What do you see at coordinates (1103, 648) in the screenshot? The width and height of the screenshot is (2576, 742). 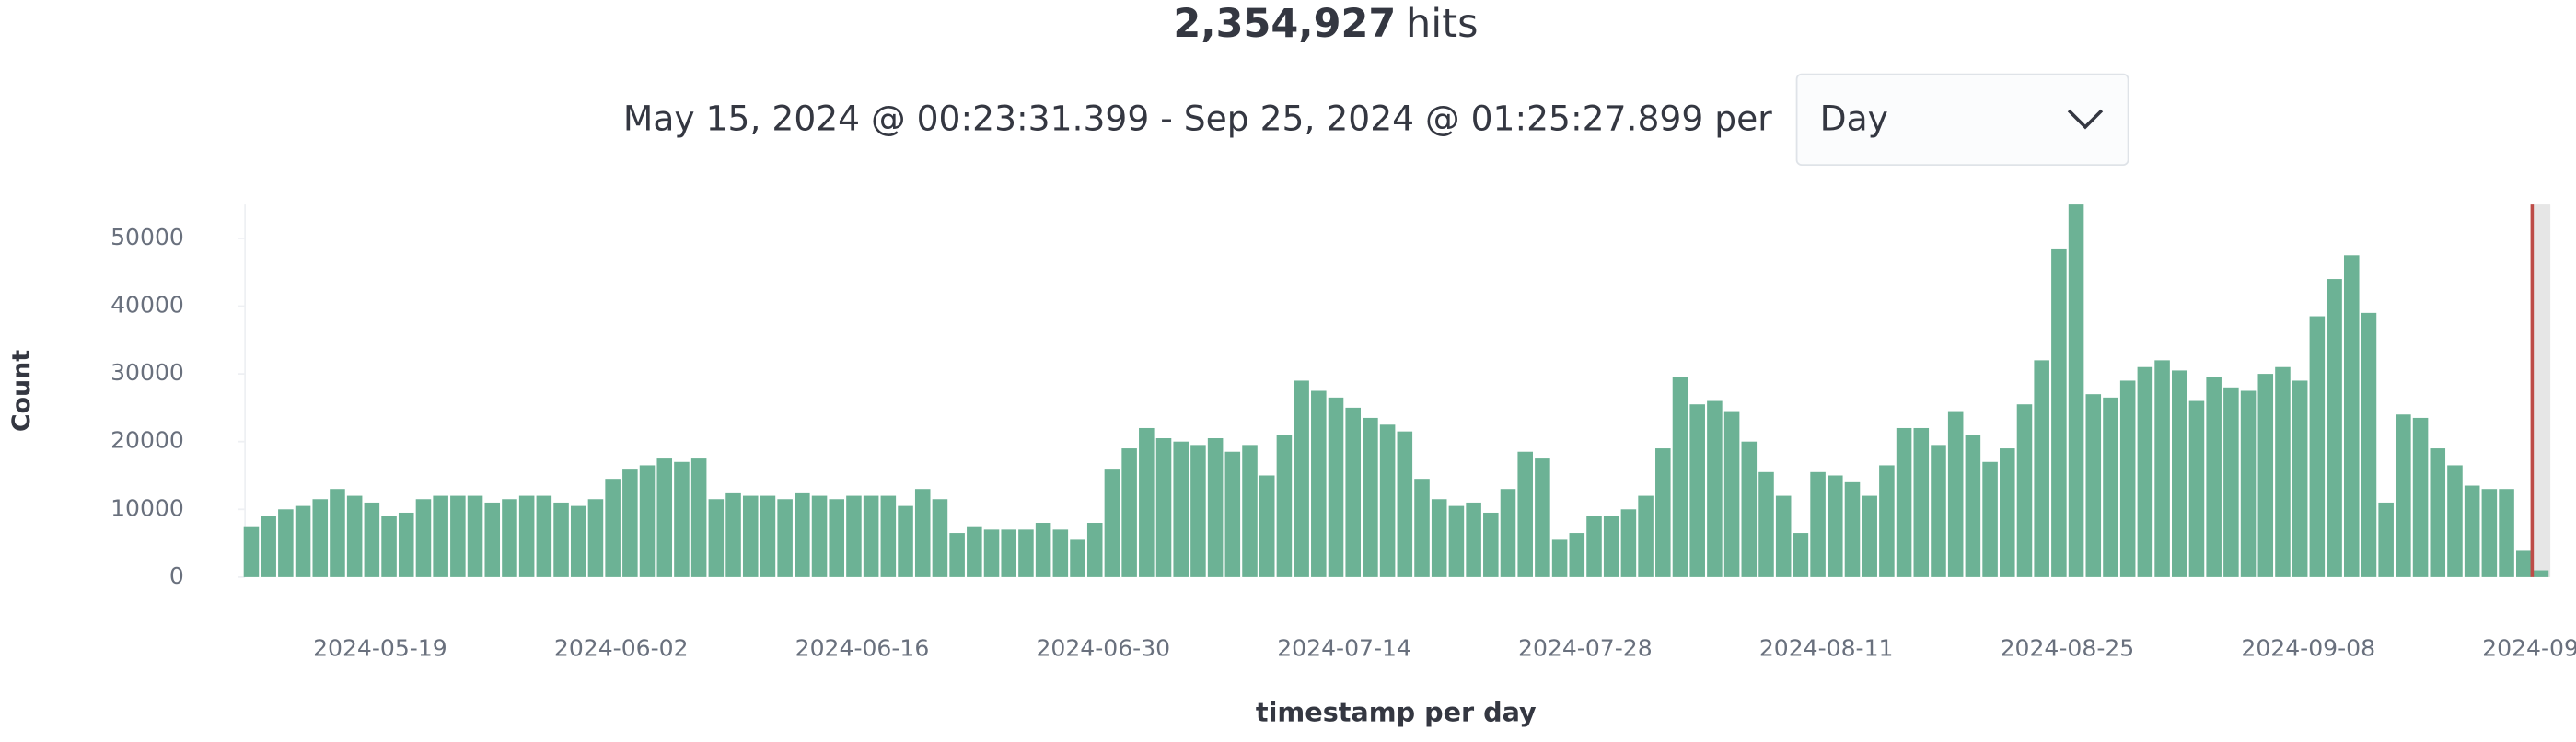 I see `x-tick-label: 2024-06-30` at bounding box center [1103, 648].